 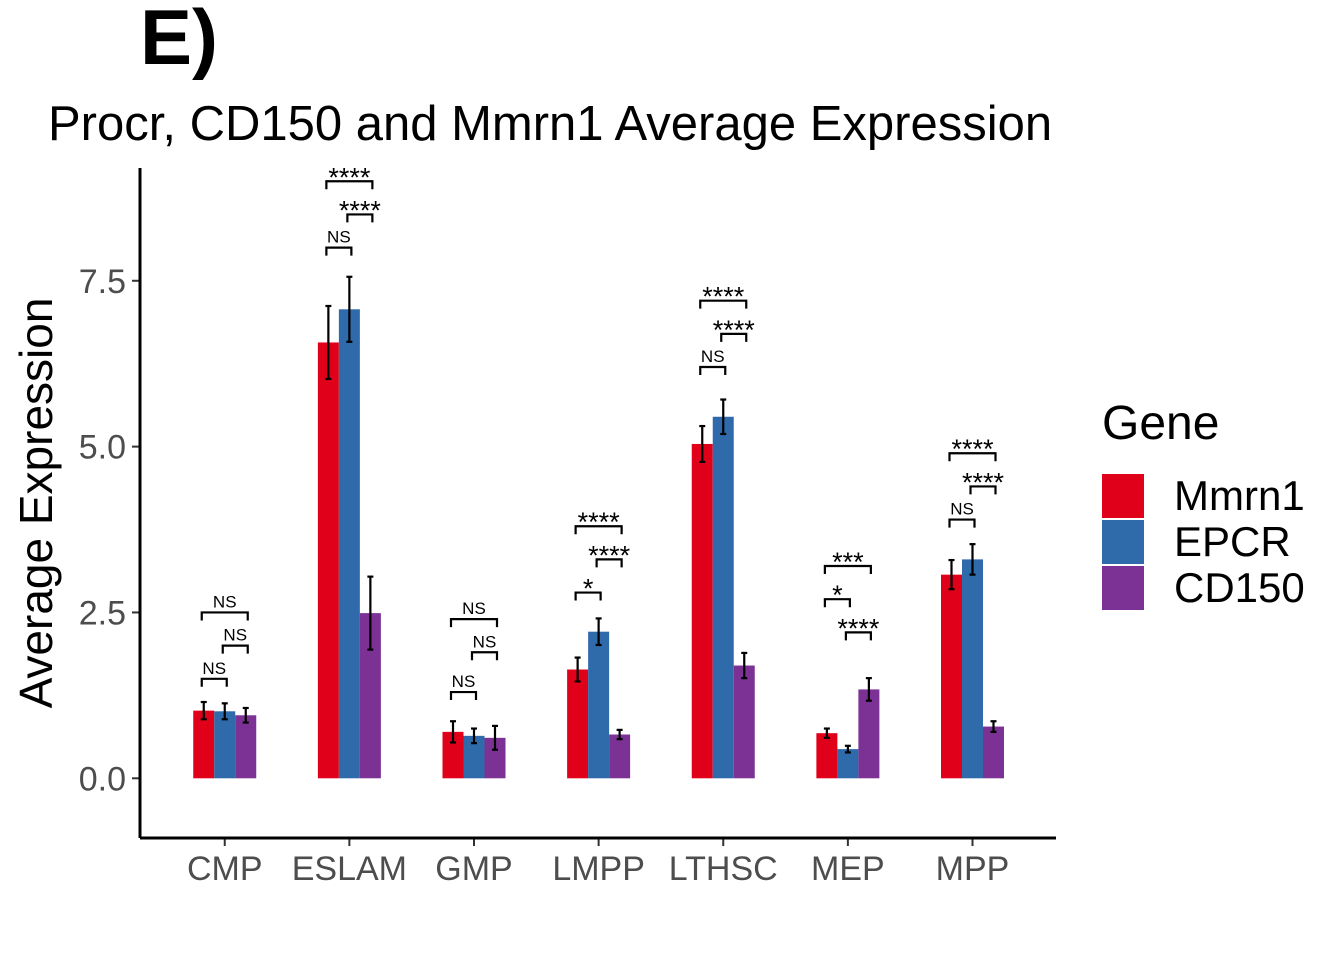 What do you see at coordinates (473, 869) in the screenshot?
I see `x-tick-label: GMP` at bounding box center [473, 869].